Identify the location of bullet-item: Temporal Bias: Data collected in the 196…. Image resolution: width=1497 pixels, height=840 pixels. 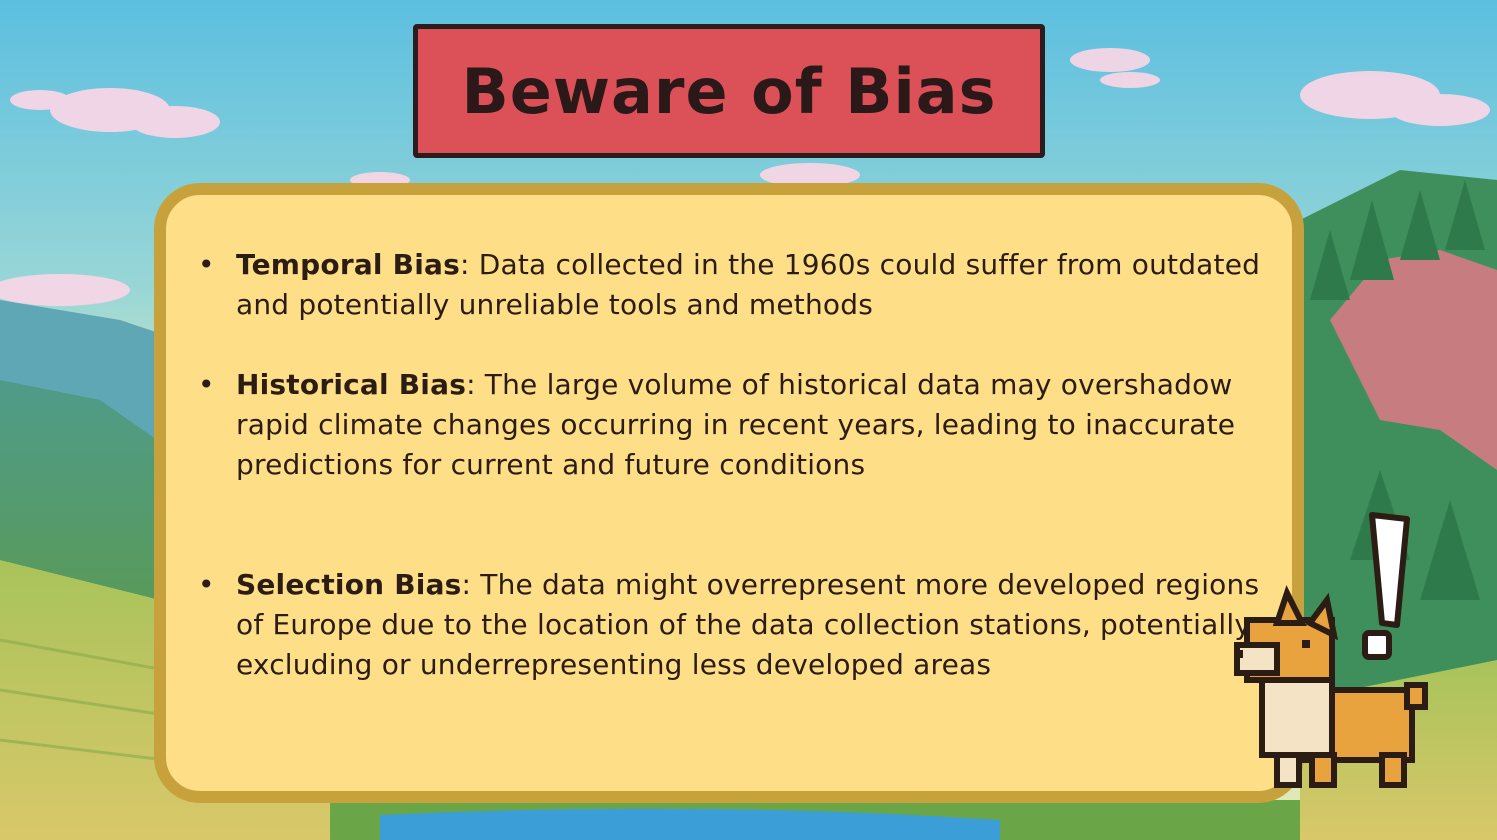
(732, 285).